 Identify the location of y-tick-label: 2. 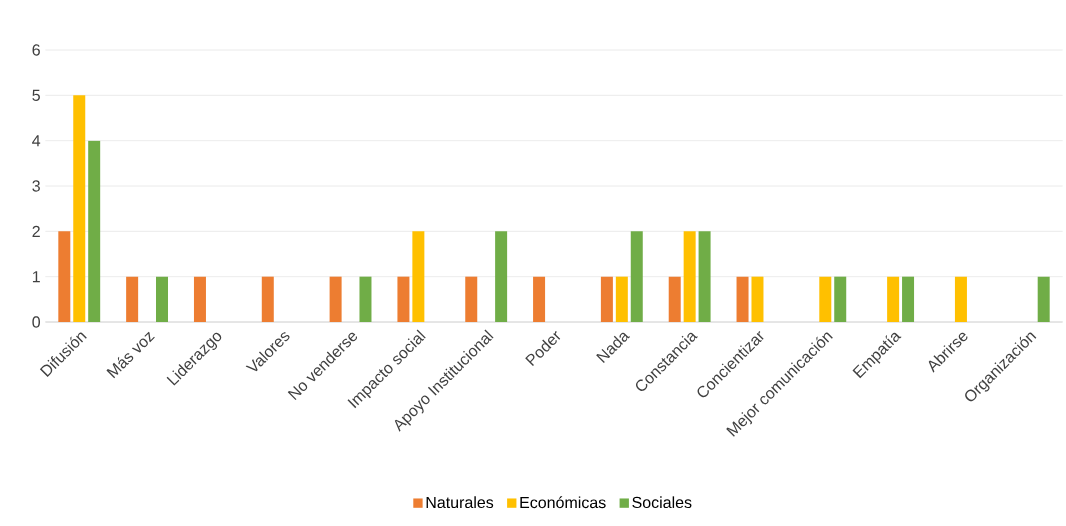
(36, 231).